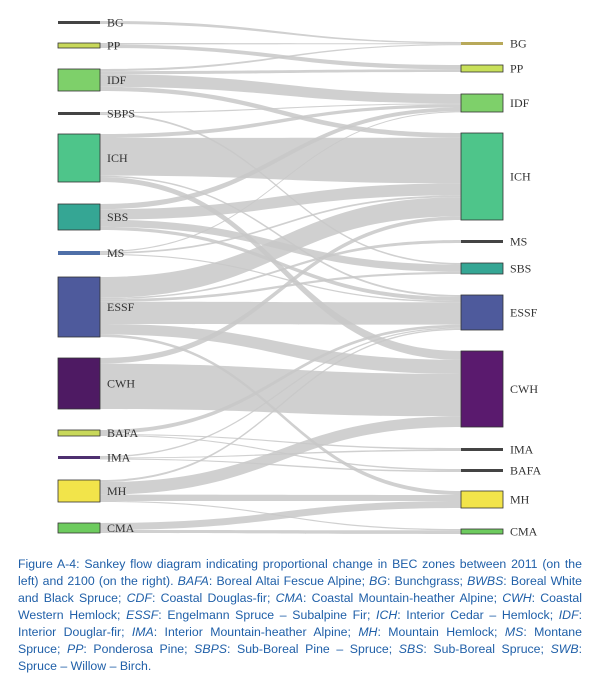 Image resolution: width=598 pixels, height=681 pixels. What do you see at coordinates (441, 632) in the screenshot?
I see `caption-text: : Mountain Hemlock;` at bounding box center [441, 632].